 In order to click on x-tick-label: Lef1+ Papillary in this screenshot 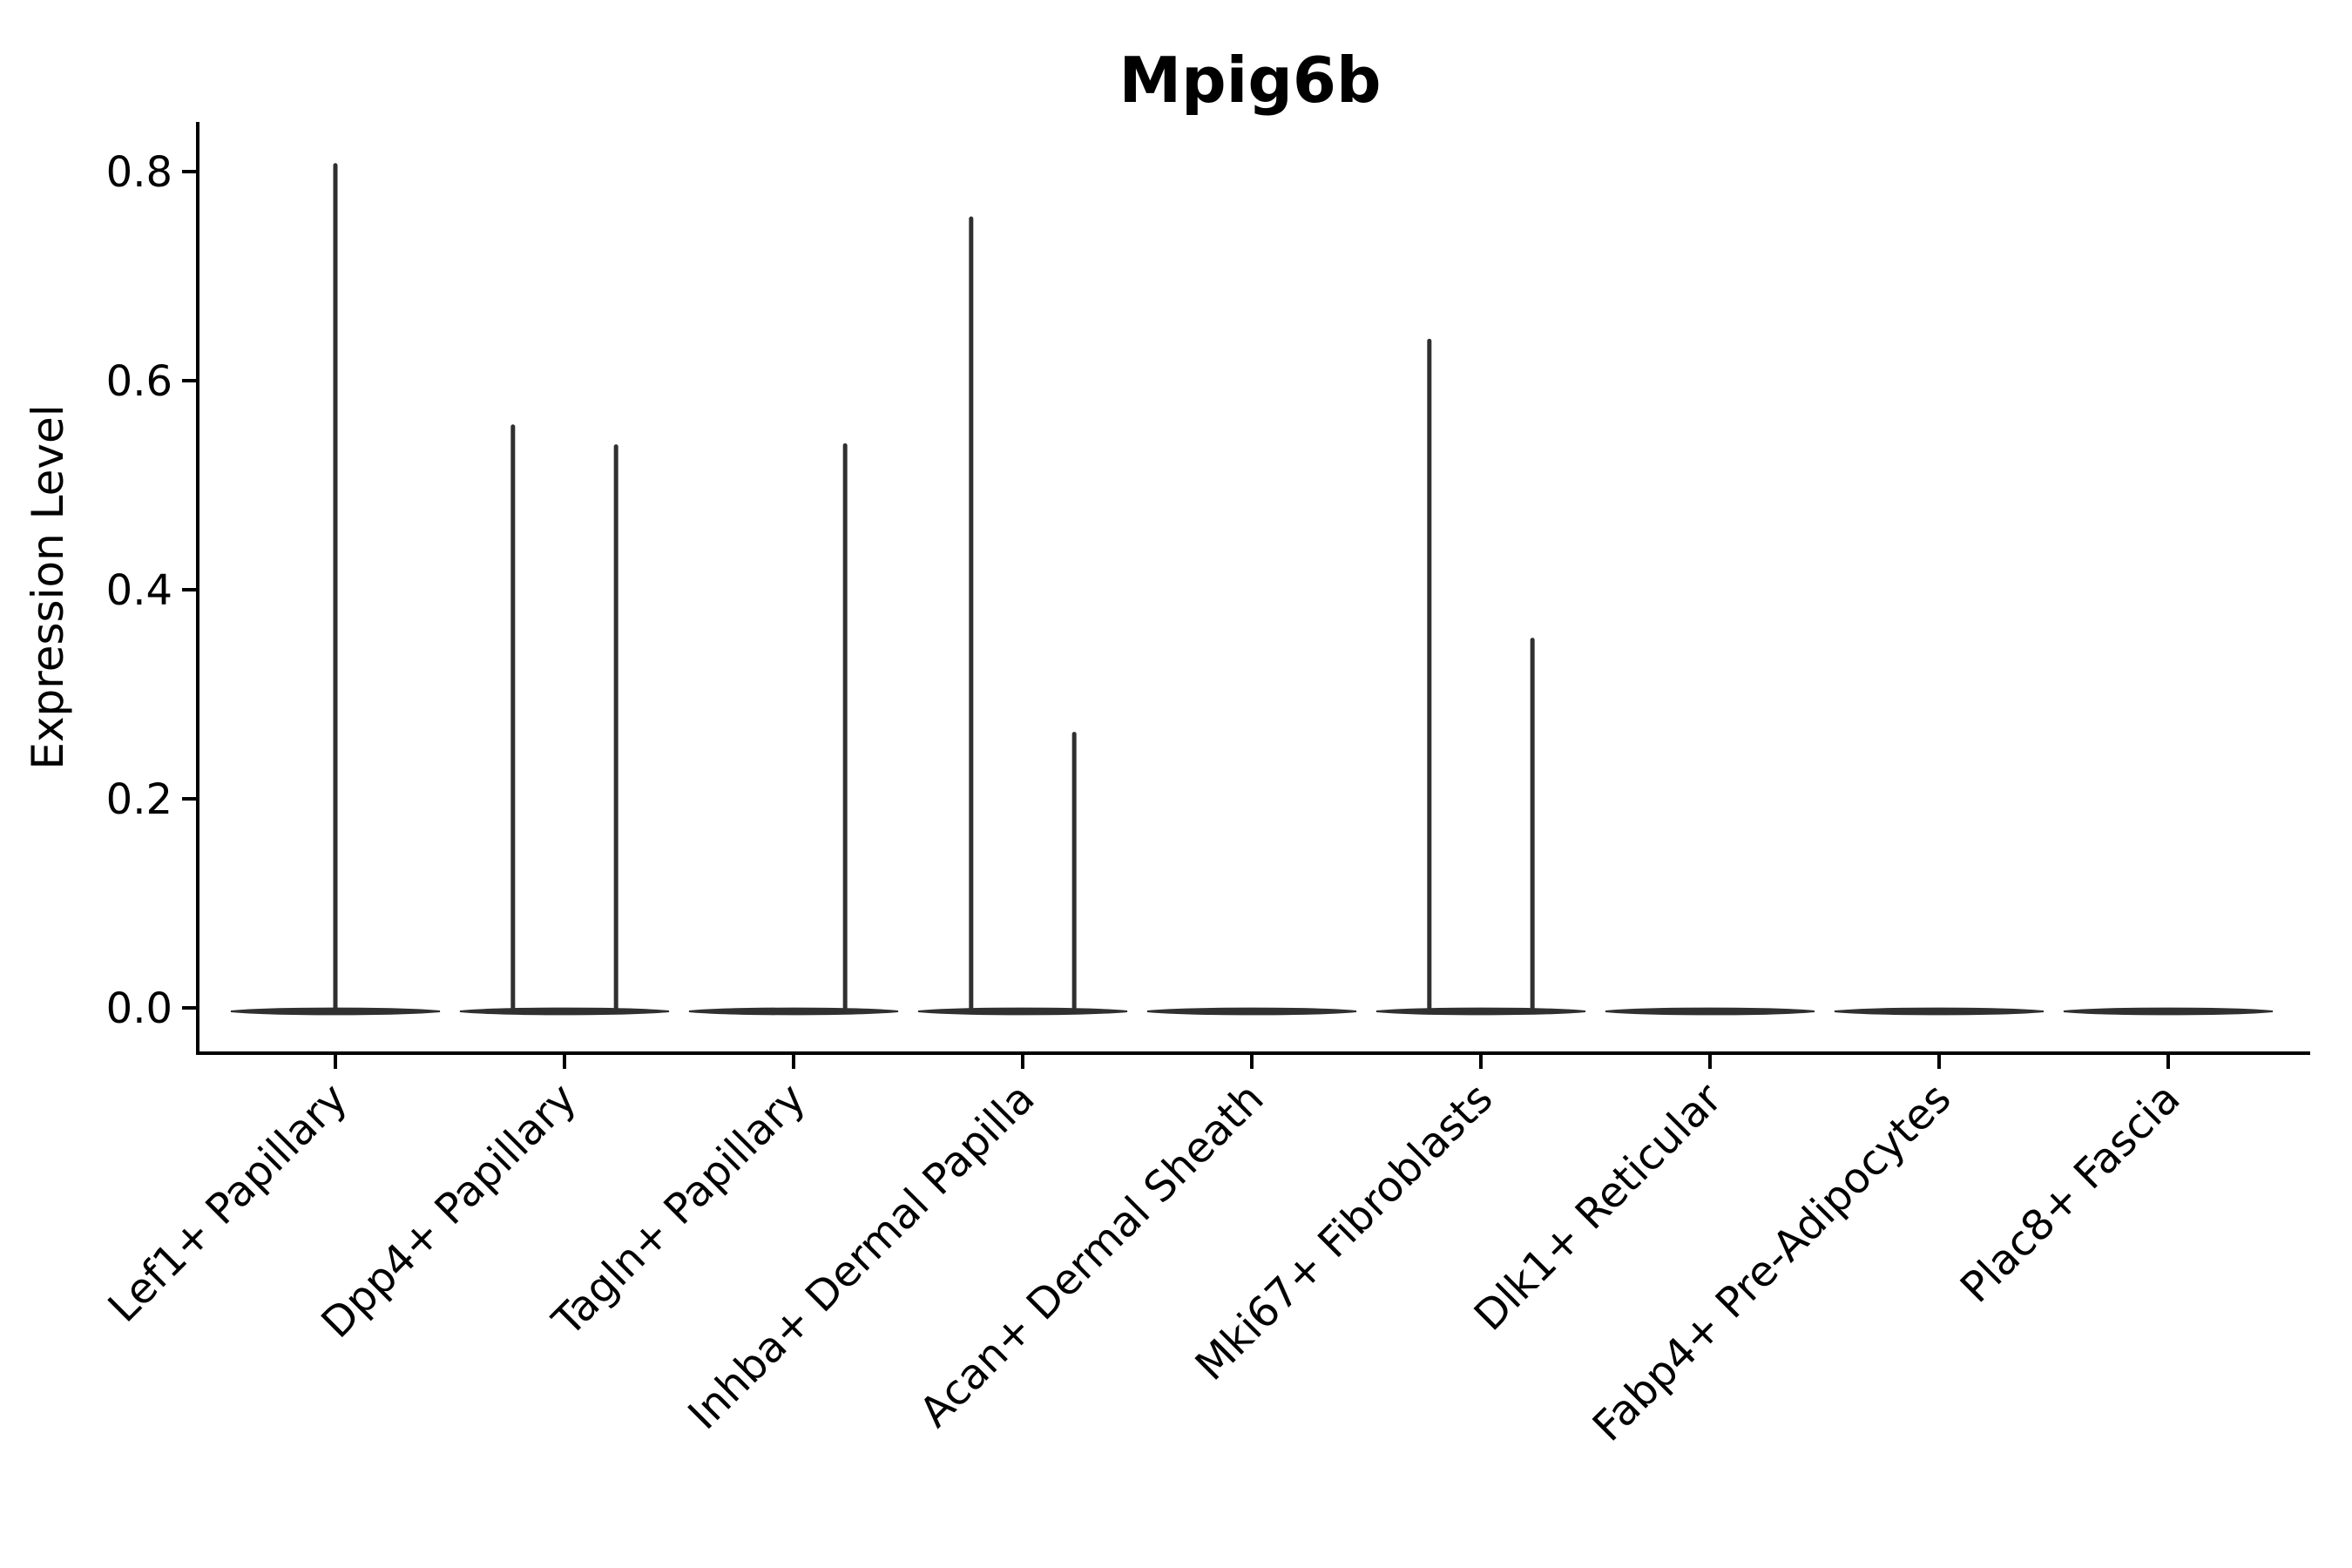, I will do `click(228, 1203)`.